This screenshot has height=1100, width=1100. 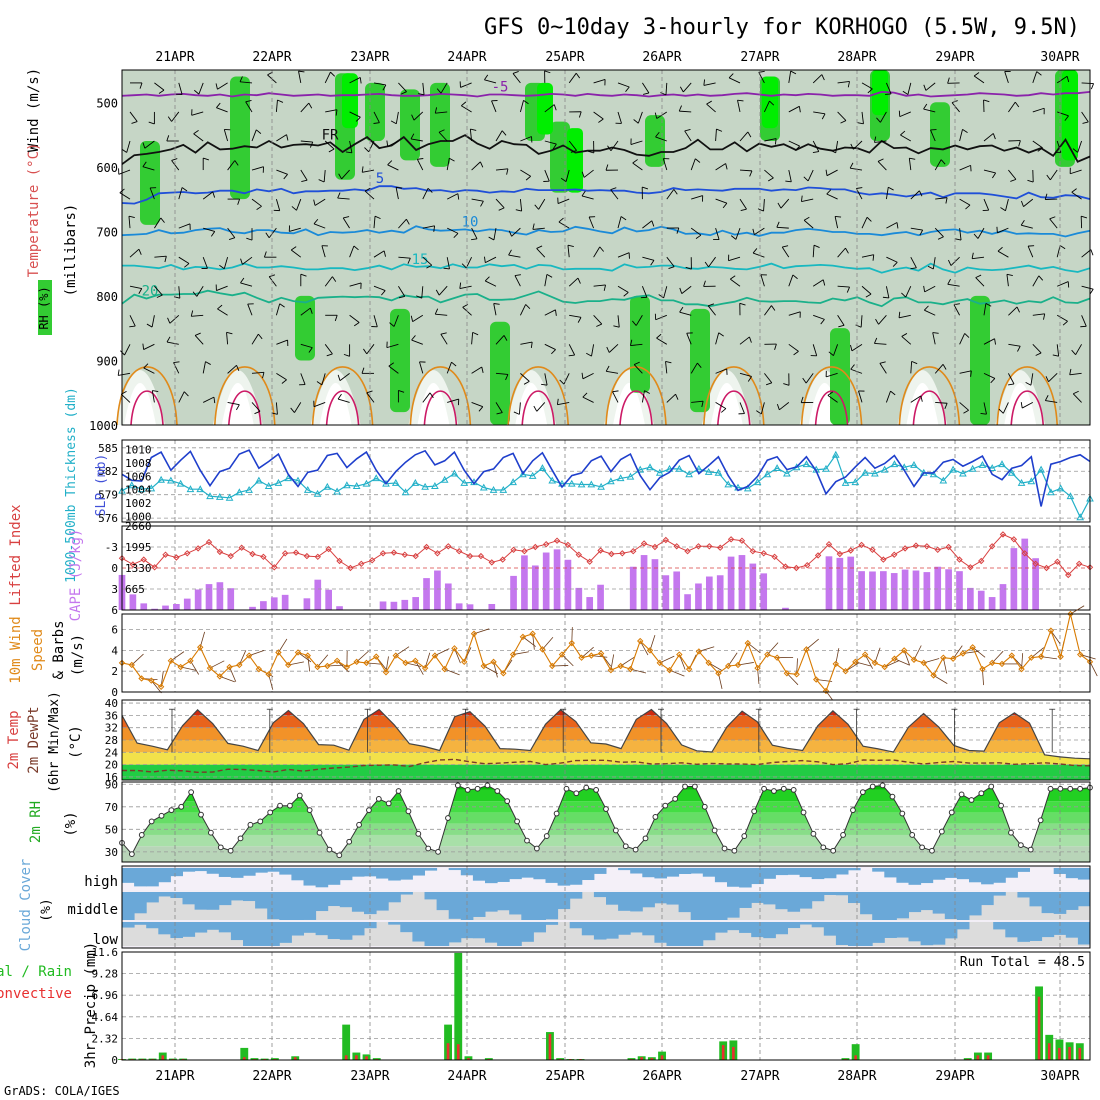 I want to click on top-date-label: 25APR, so click(x=564, y=57).